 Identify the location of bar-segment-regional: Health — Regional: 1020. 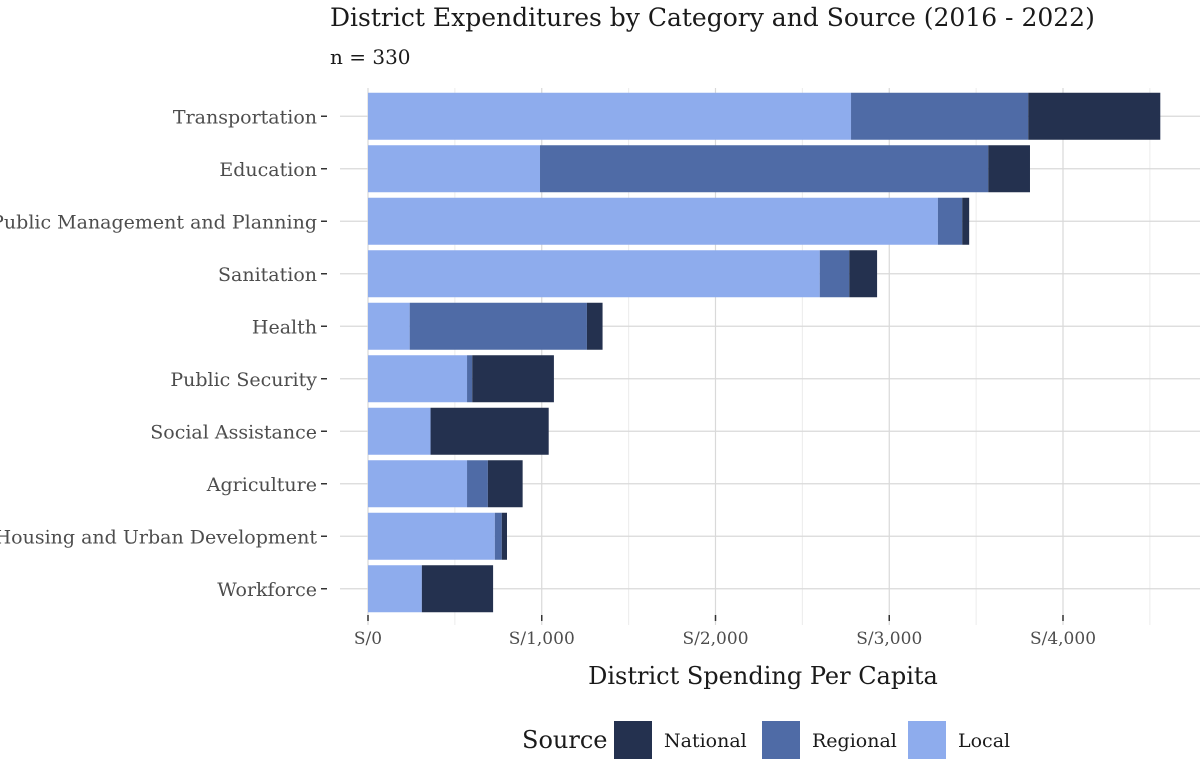
(498, 326).